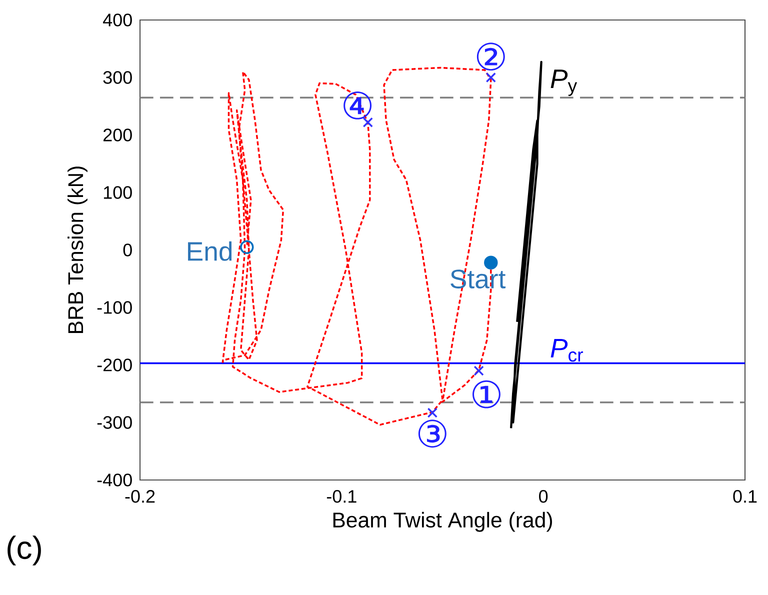 This screenshot has height=595, width=768. What do you see at coordinates (543, 496) in the screenshot?
I see `x-tick-label: 0` at bounding box center [543, 496].